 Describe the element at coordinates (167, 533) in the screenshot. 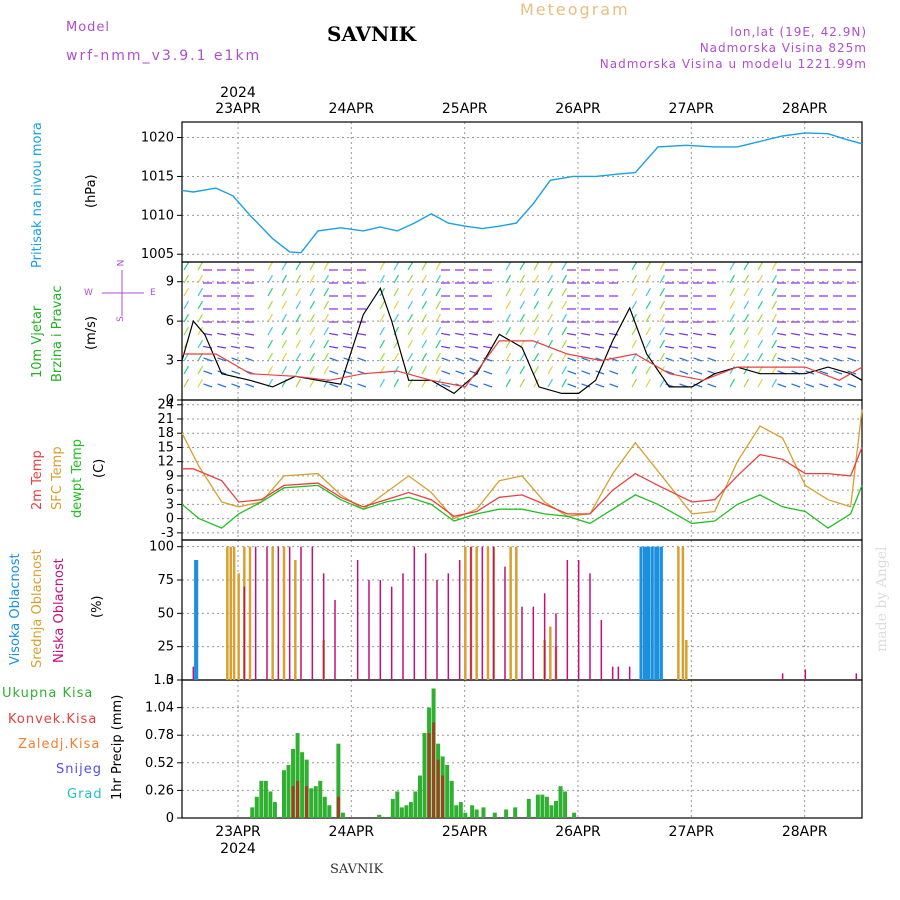

I see `y-tick-label: -3` at that location.